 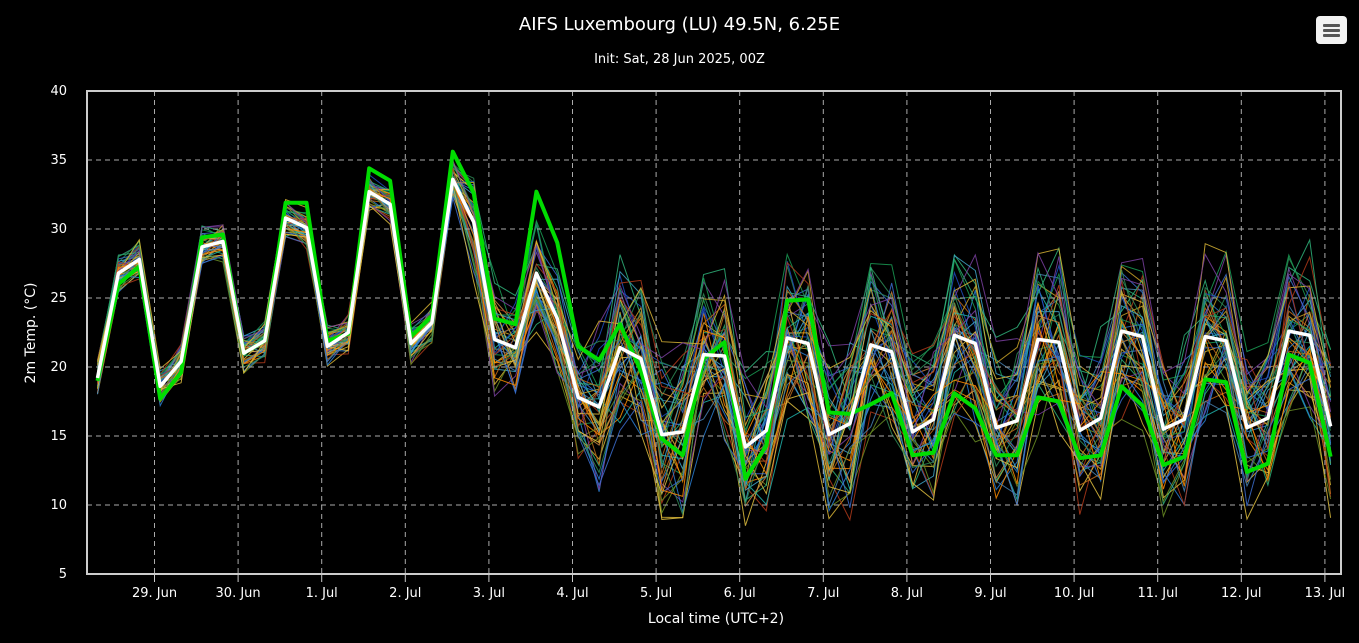 I want to click on x-tick-label: 6. Jul, so click(x=740, y=593).